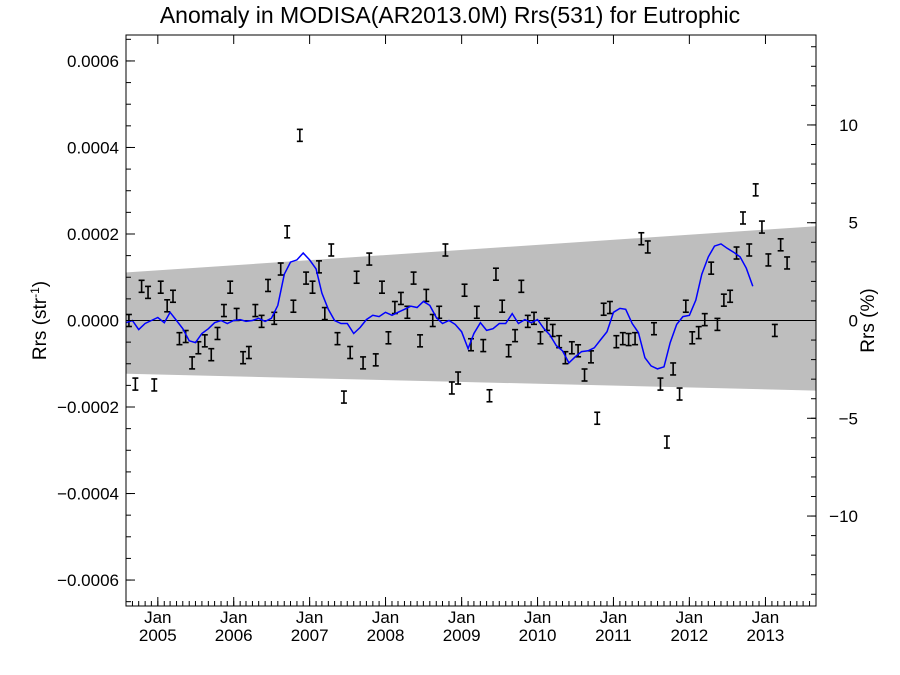 This screenshot has width=900, height=675. What do you see at coordinates (88, 407) in the screenshot?
I see `y-tick-label: −0.0002` at bounding box center [88, 407].